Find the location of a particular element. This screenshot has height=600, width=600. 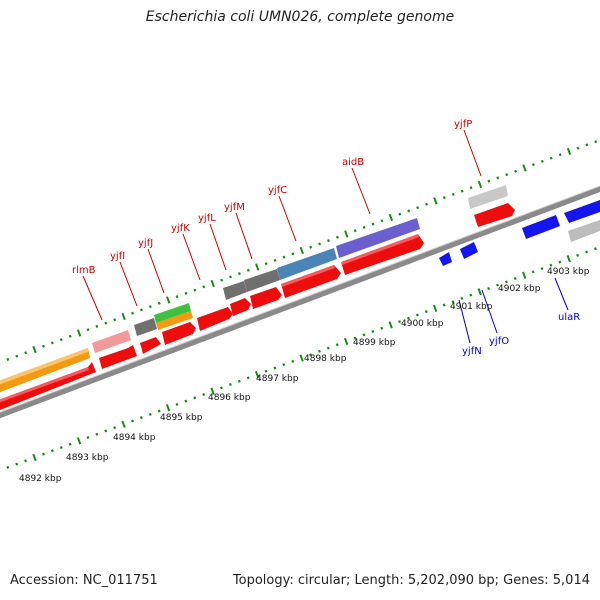

cds-reverse is located at coordinates (582, 211).